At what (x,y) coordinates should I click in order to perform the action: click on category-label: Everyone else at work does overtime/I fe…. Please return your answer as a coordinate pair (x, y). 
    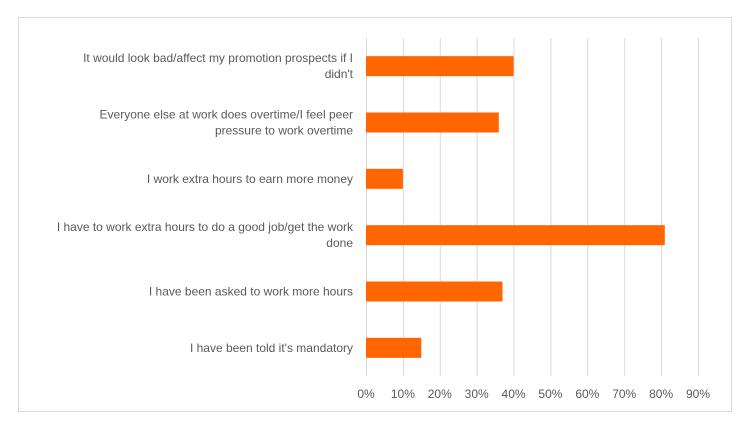
    Looking at the image, I should click on (227, 123).